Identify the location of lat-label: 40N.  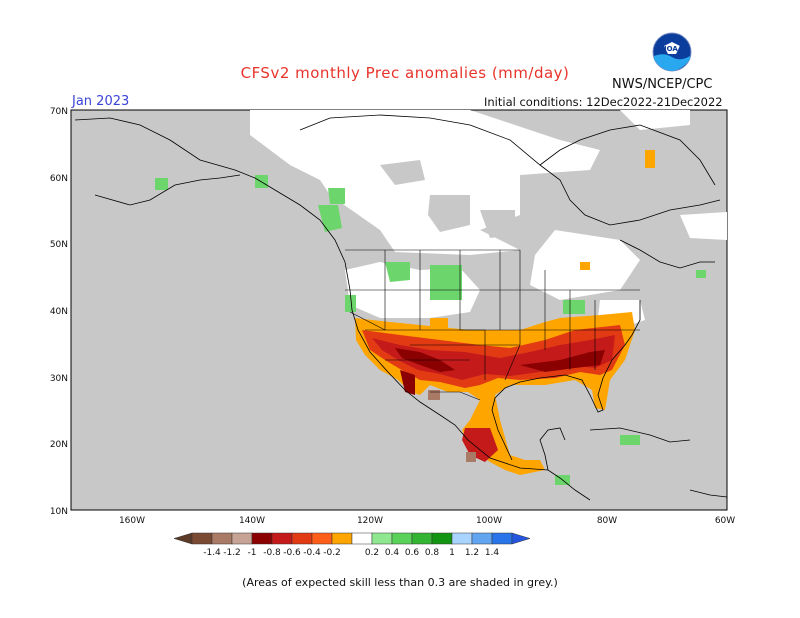
(59, 312).